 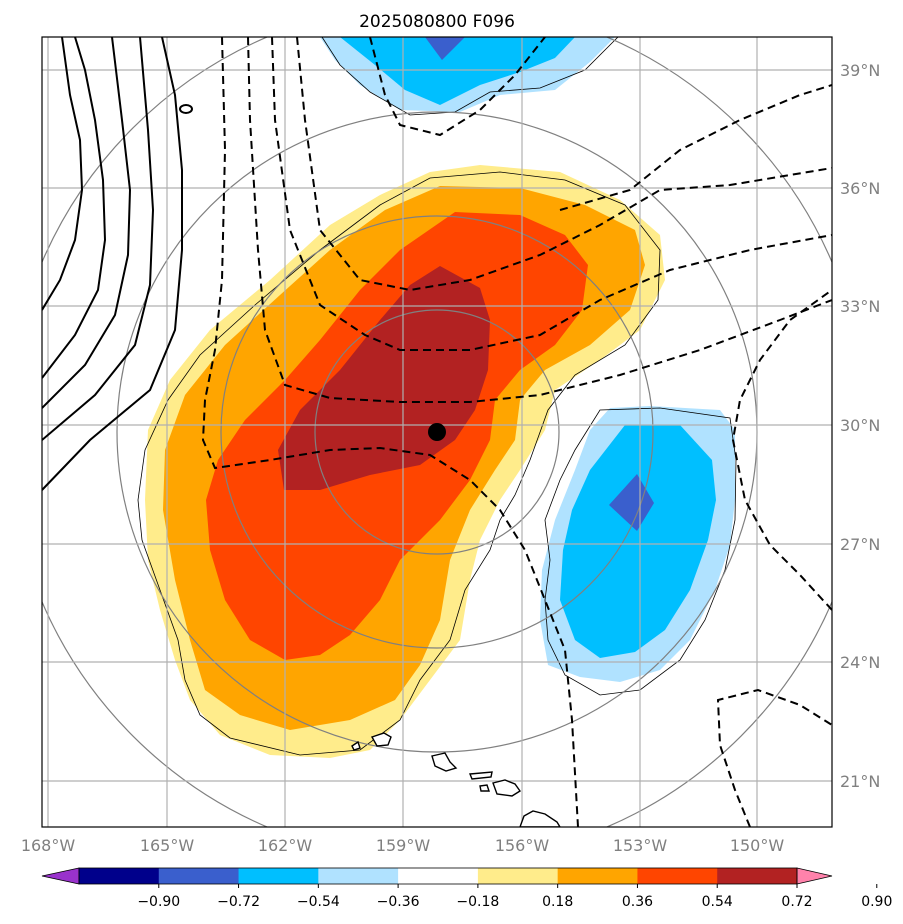 What do you see at coordinates (814, 876) in the screenshot?
I see `colorbar-extend-high` at bounding box center [814, 876].